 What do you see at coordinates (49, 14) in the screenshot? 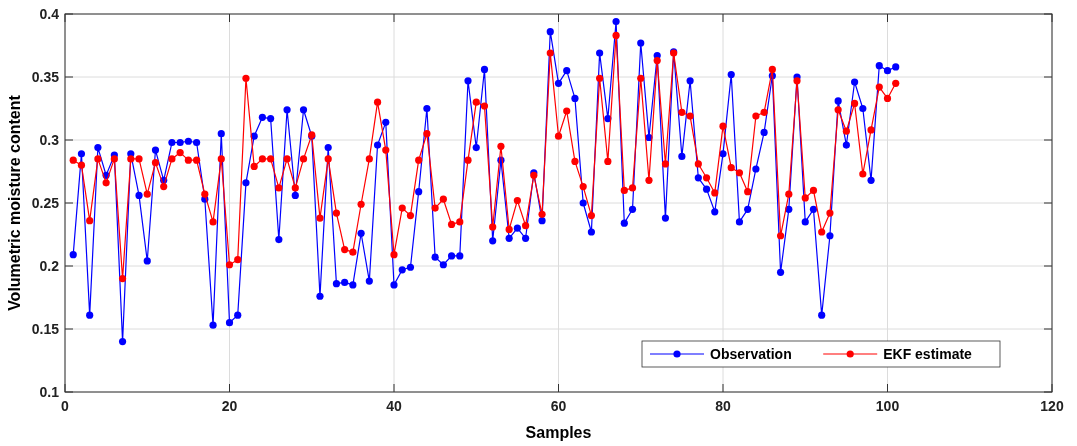
I see `y-tick-label: 0.4` at bounding box center [49, 14].